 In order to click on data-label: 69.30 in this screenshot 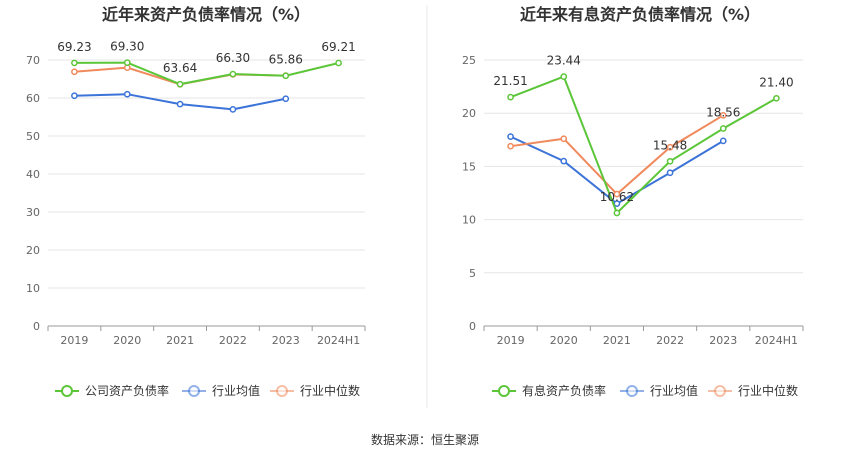, I will do `click(127, 47)`.